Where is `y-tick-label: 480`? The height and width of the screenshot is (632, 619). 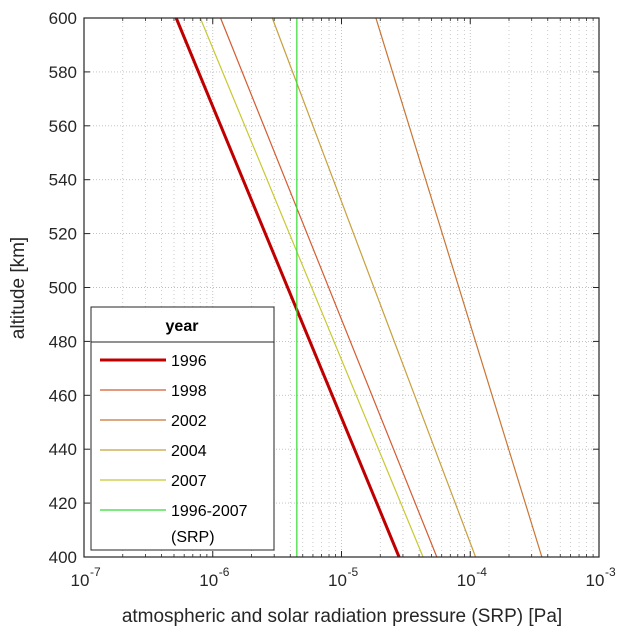 y-tick-label: 480 is located at coordinates (63, 341).